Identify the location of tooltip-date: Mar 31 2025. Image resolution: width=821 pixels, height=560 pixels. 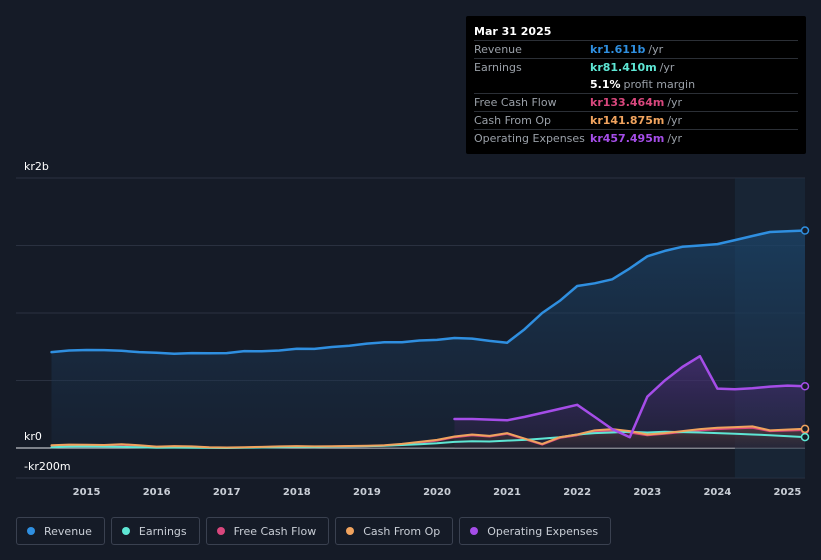
(513, 31).